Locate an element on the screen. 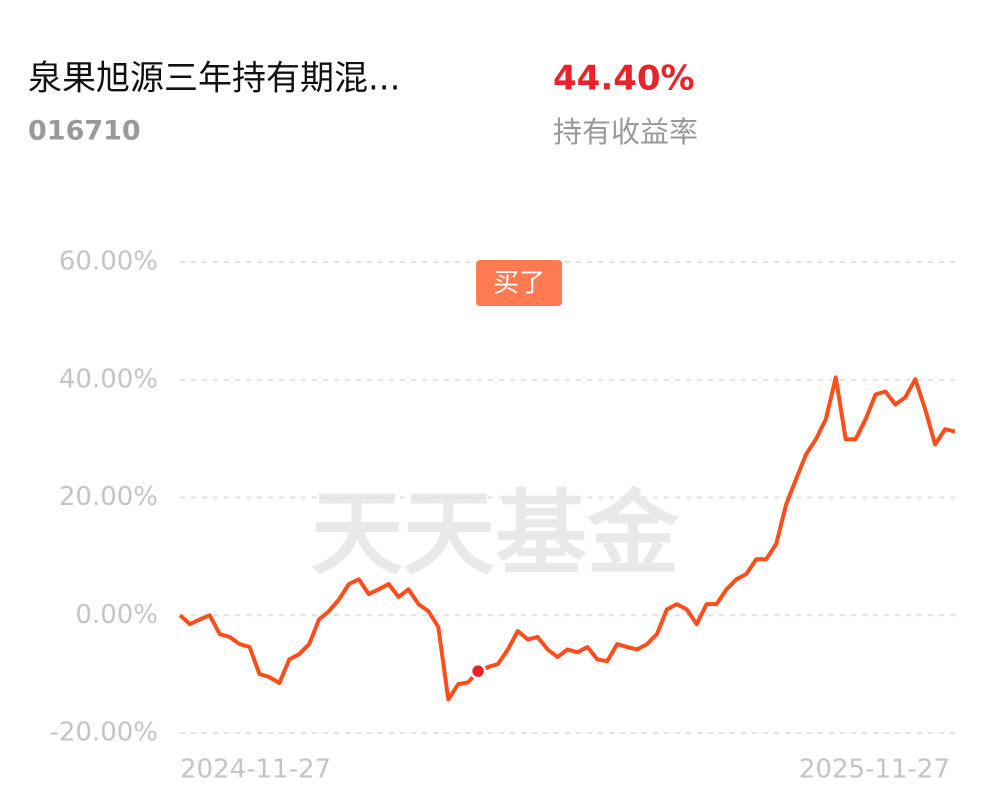 The image size is (997, 802). y-tick-label: 60.00% is located at coordinates (108, 262).